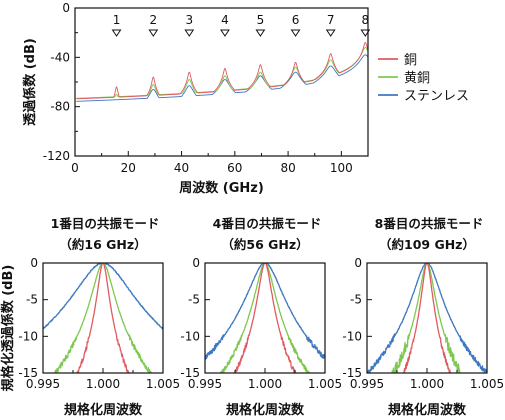 Image resolution: width=505 pixels, height=420 pixels. Describe the element at coordinates (429, 223) in the screenshot. I see `zoom-title-line1: 8番目の共振モード` at that location.